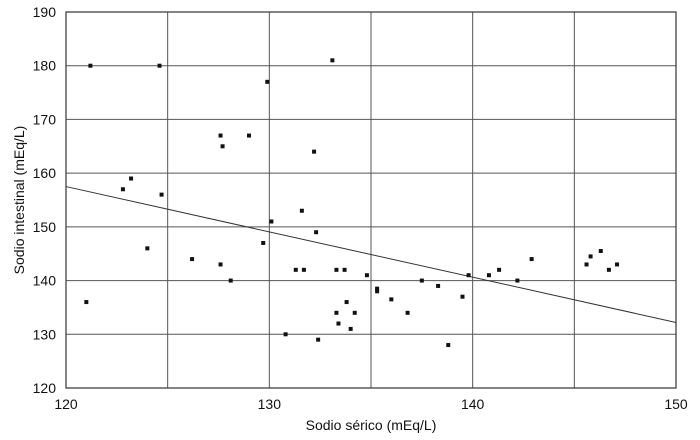 Image resolution: width=700 pixels, height=440 pixels. What do you see at coordinates (45, 334) in the screenshot?
I see `y-tick-label: 130` at bounding box center [45, 334].